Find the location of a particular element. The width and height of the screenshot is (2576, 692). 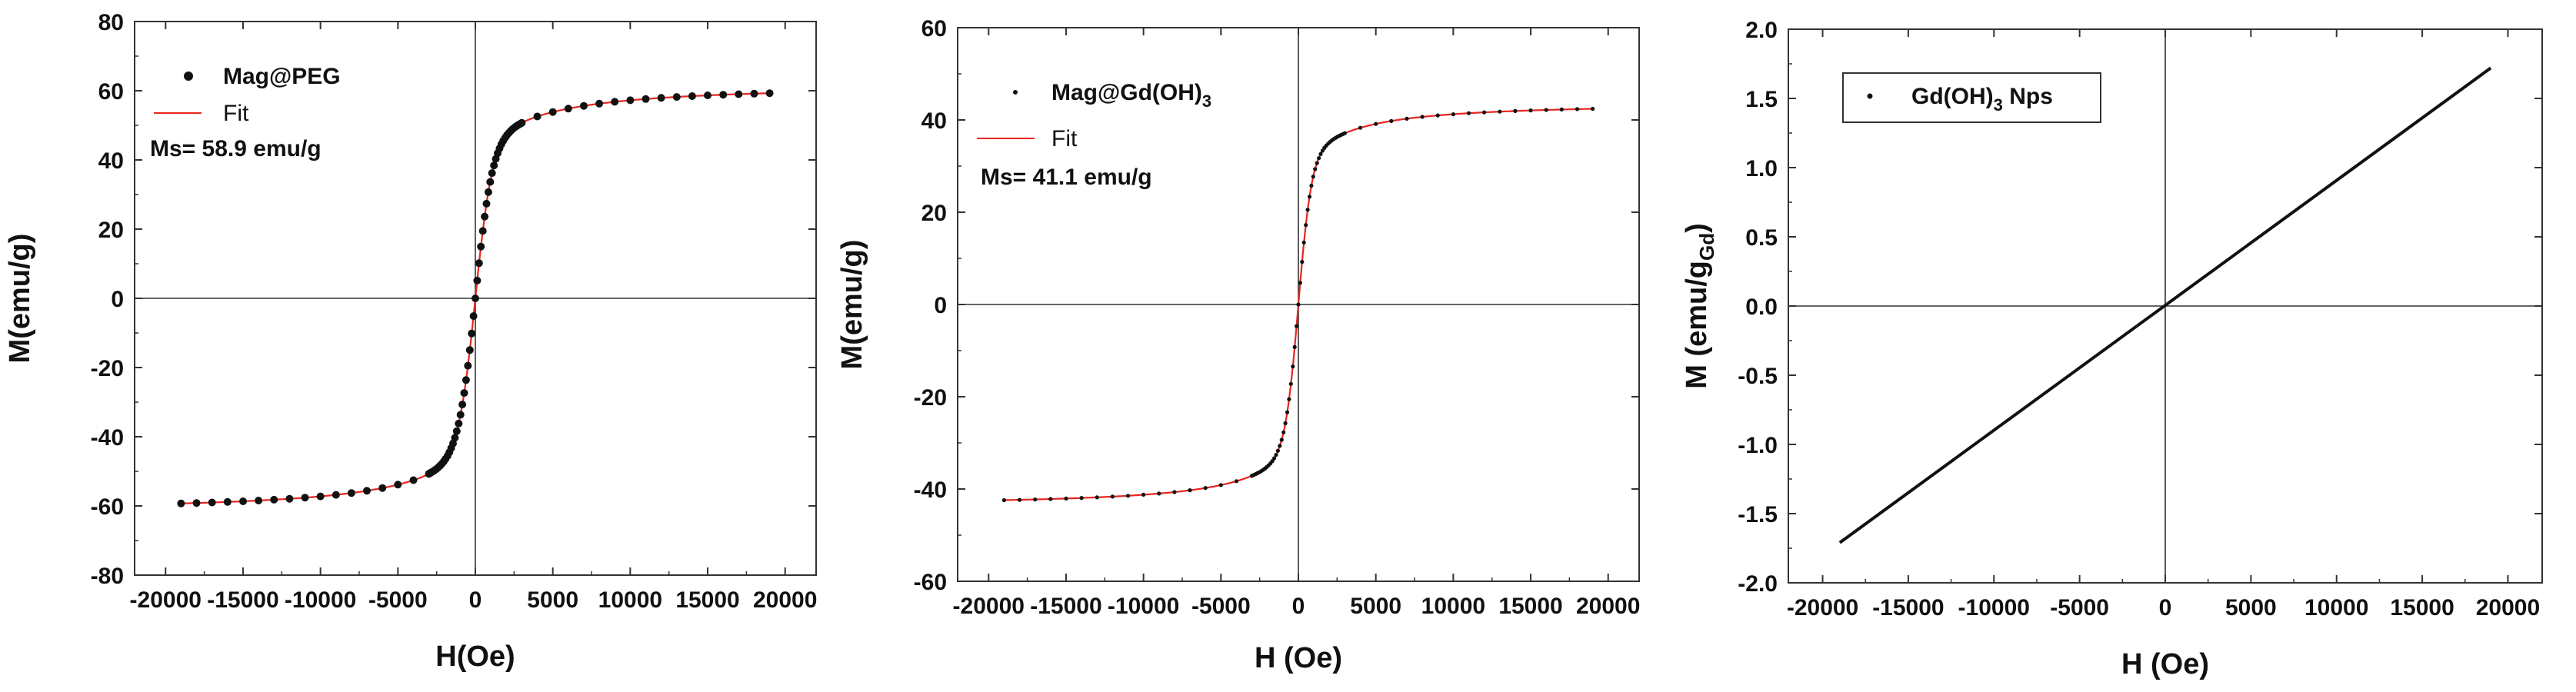

y-tick-label: 1.5 is located at coordinates (1761, 100).